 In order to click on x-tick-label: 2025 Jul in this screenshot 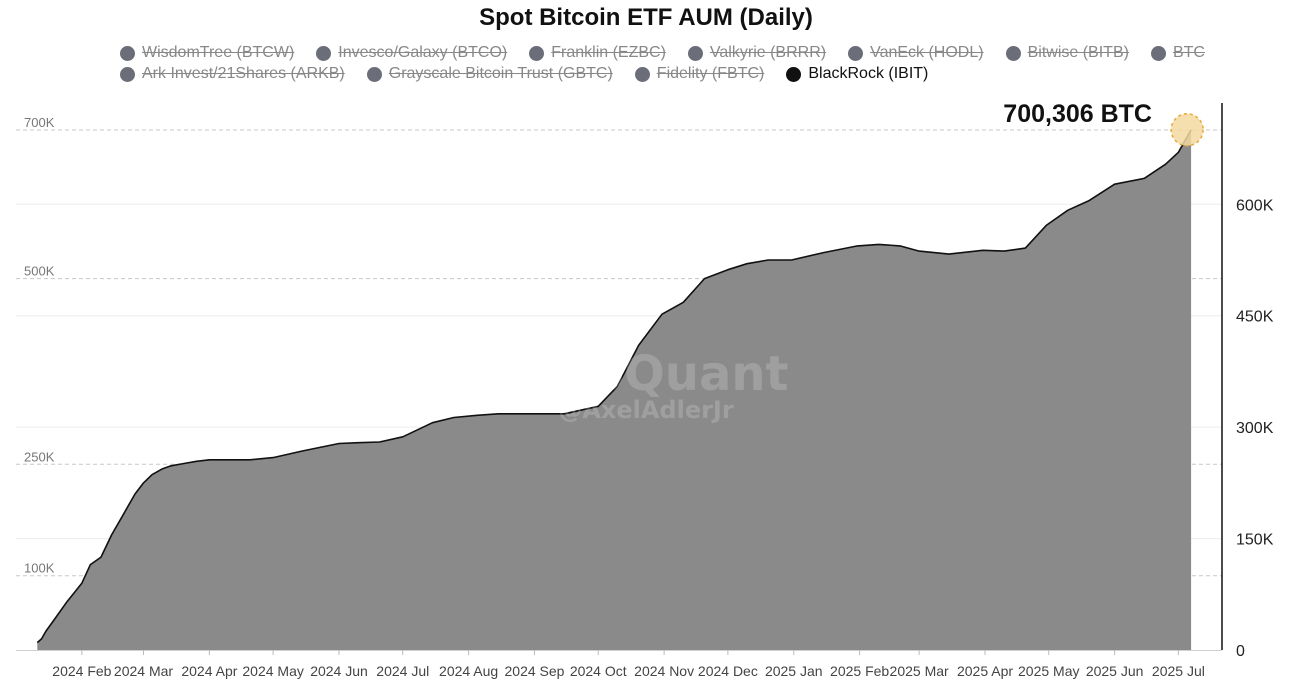, I will do `click(1178, 671)`.